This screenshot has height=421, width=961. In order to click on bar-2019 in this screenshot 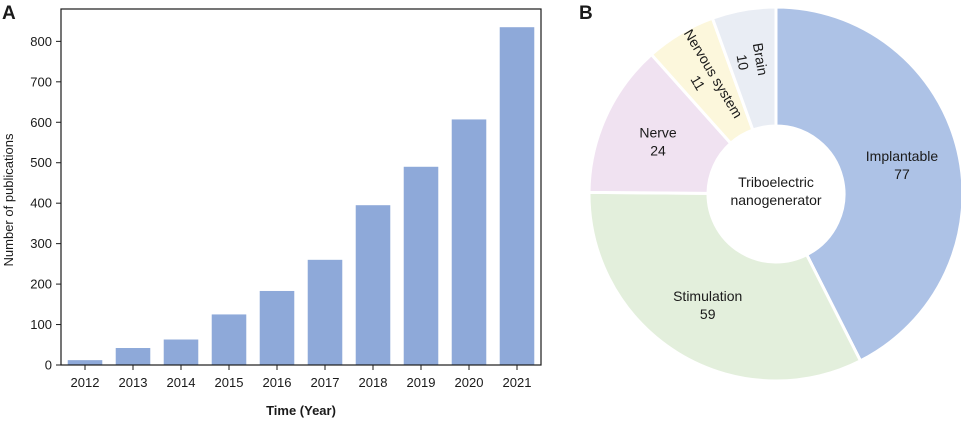, I will do `click(421, 265)`.